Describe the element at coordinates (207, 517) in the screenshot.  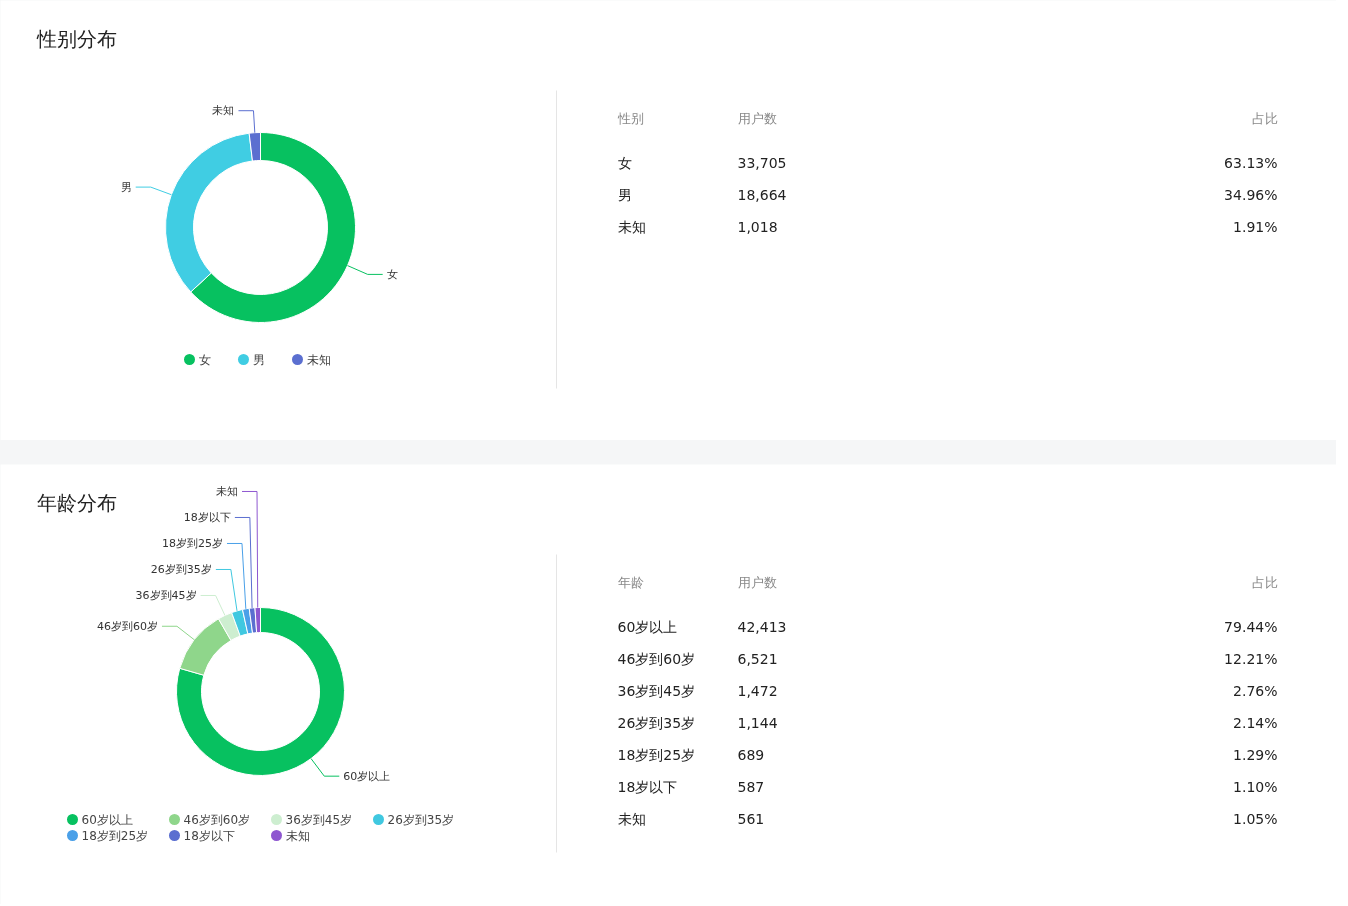
I see `slice-label: 18岁以下` at that location.